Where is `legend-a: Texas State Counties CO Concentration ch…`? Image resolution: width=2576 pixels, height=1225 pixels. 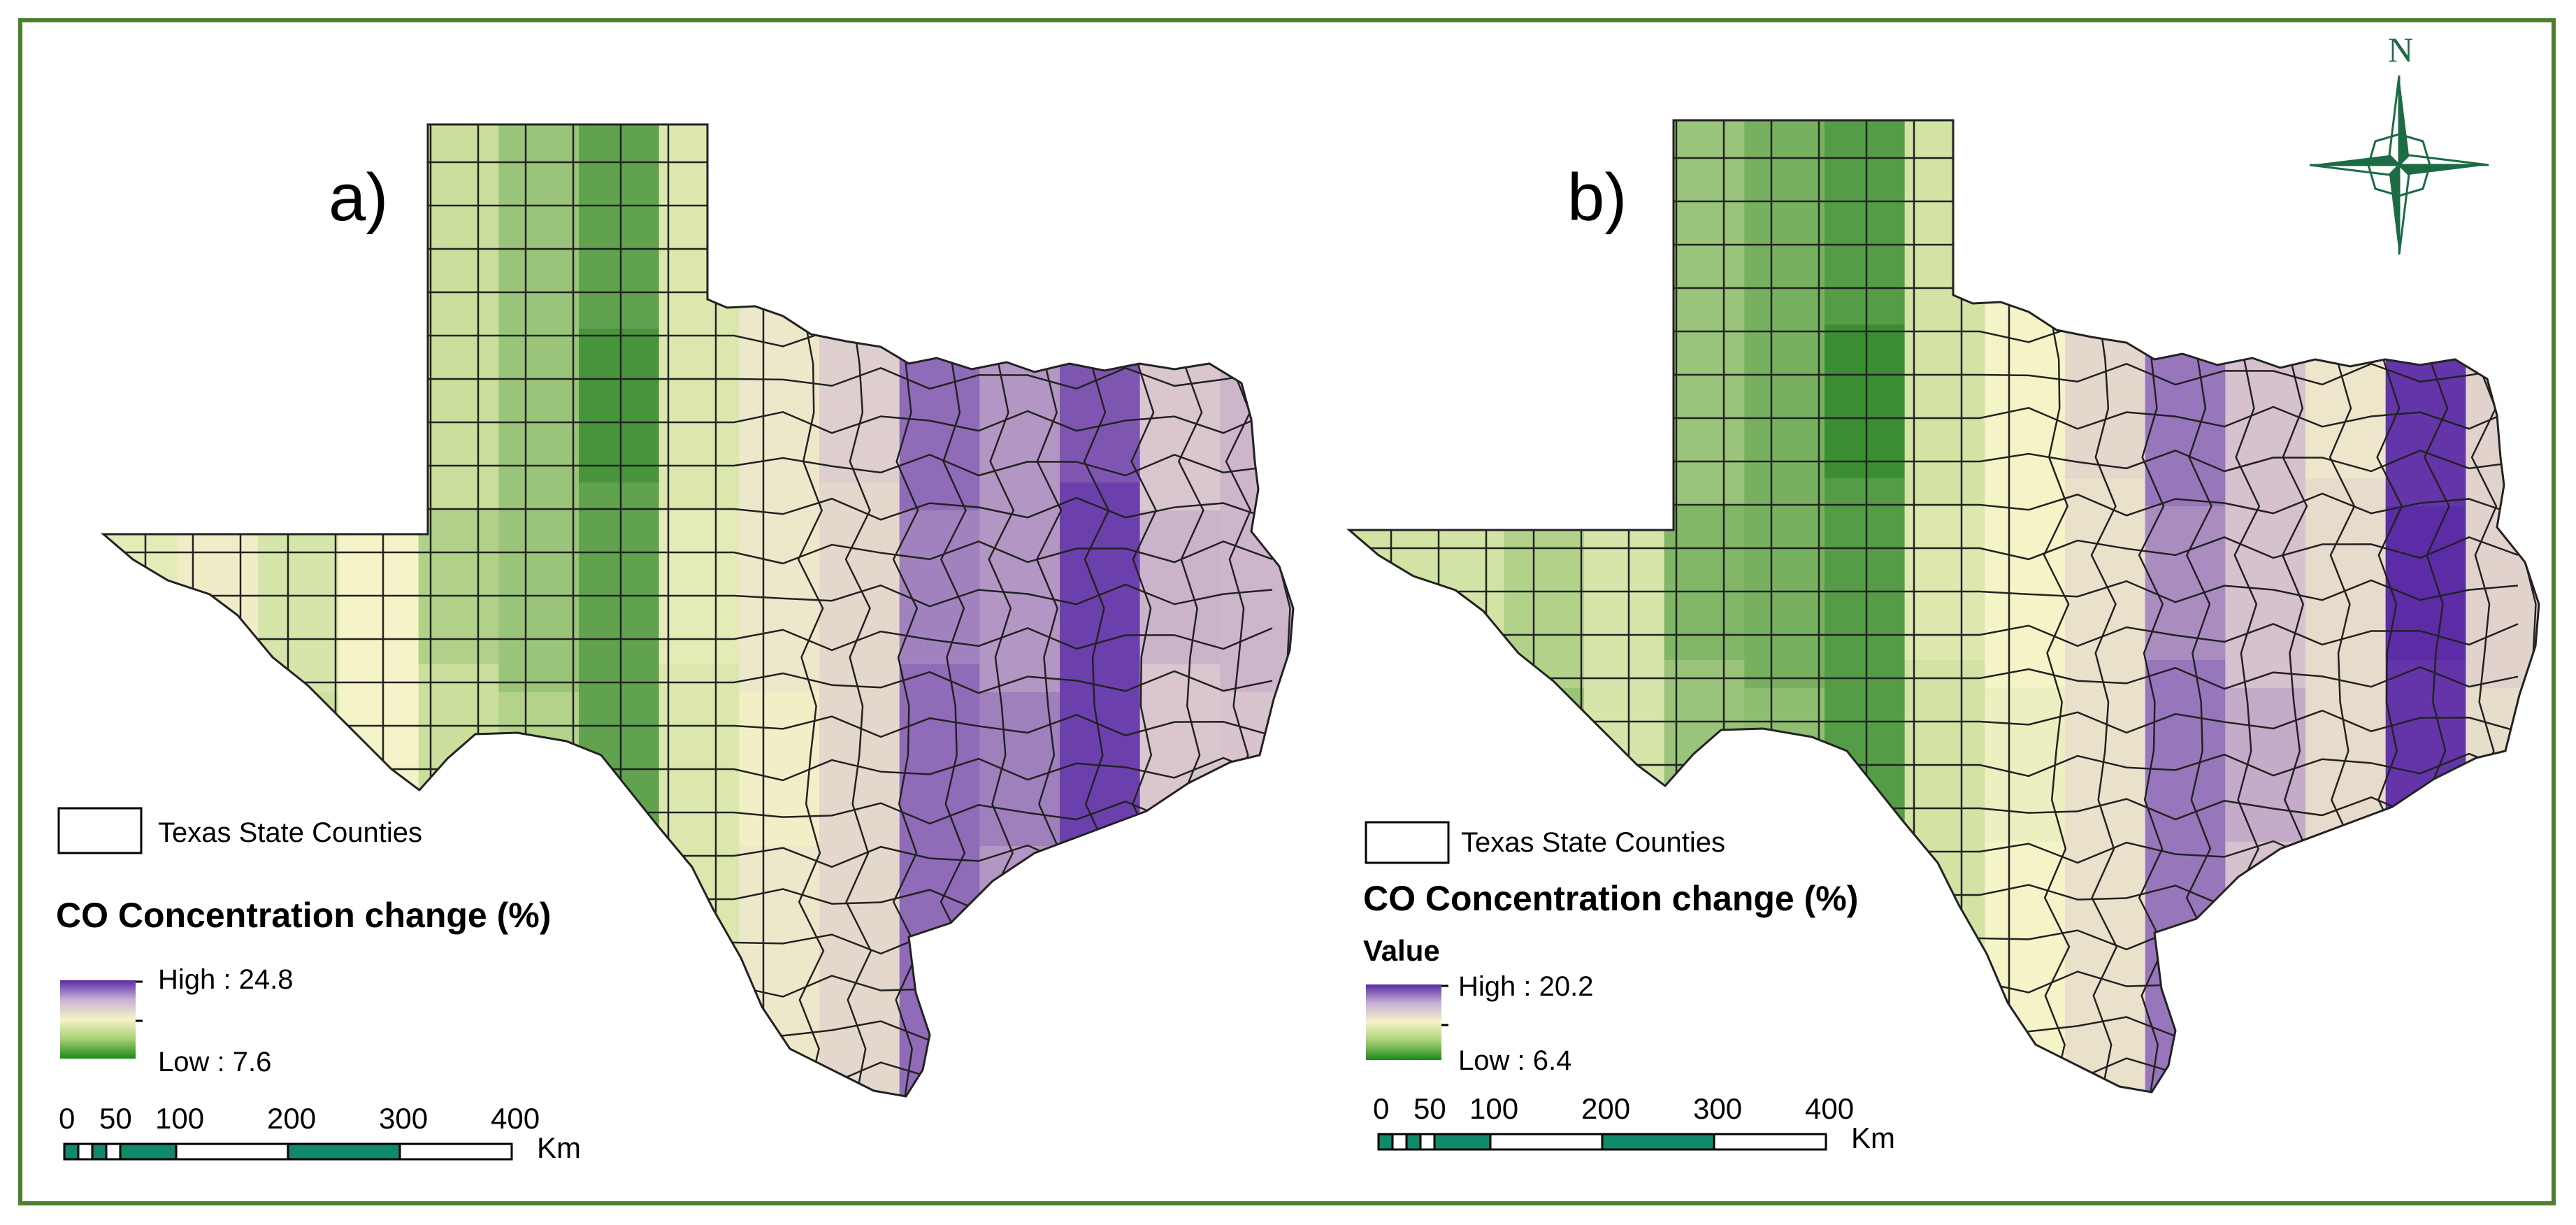
legend-a: Texas State Counties CO Concentration ch… is located at coordinates (303, 942).